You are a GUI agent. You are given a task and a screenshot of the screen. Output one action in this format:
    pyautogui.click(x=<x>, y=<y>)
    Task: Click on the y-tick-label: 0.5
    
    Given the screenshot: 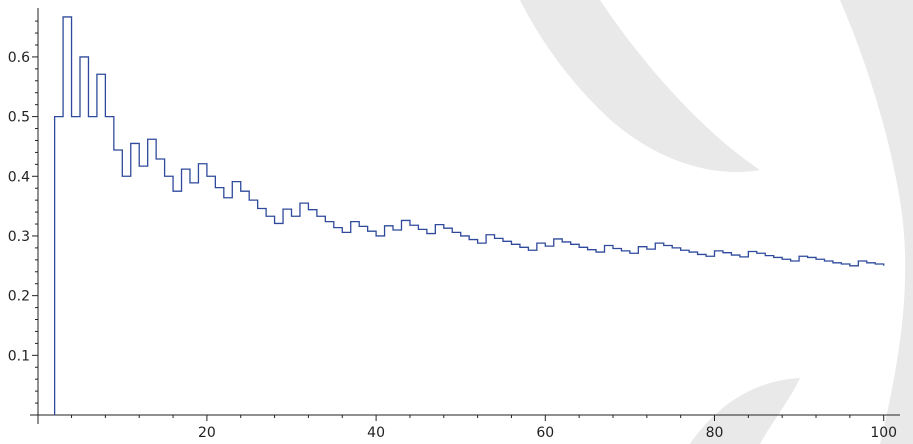 What is the action you would take?
    pyautogui.click(x=19, y=118)
    